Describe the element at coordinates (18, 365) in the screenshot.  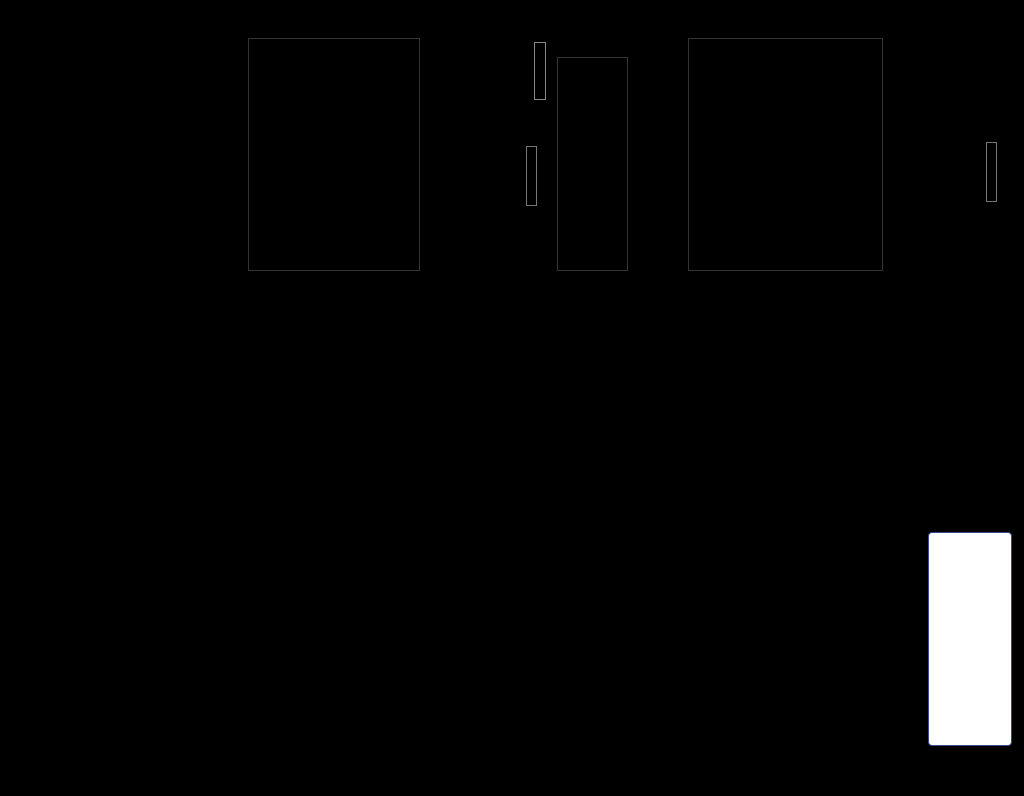
I see `system1-label` at that location.